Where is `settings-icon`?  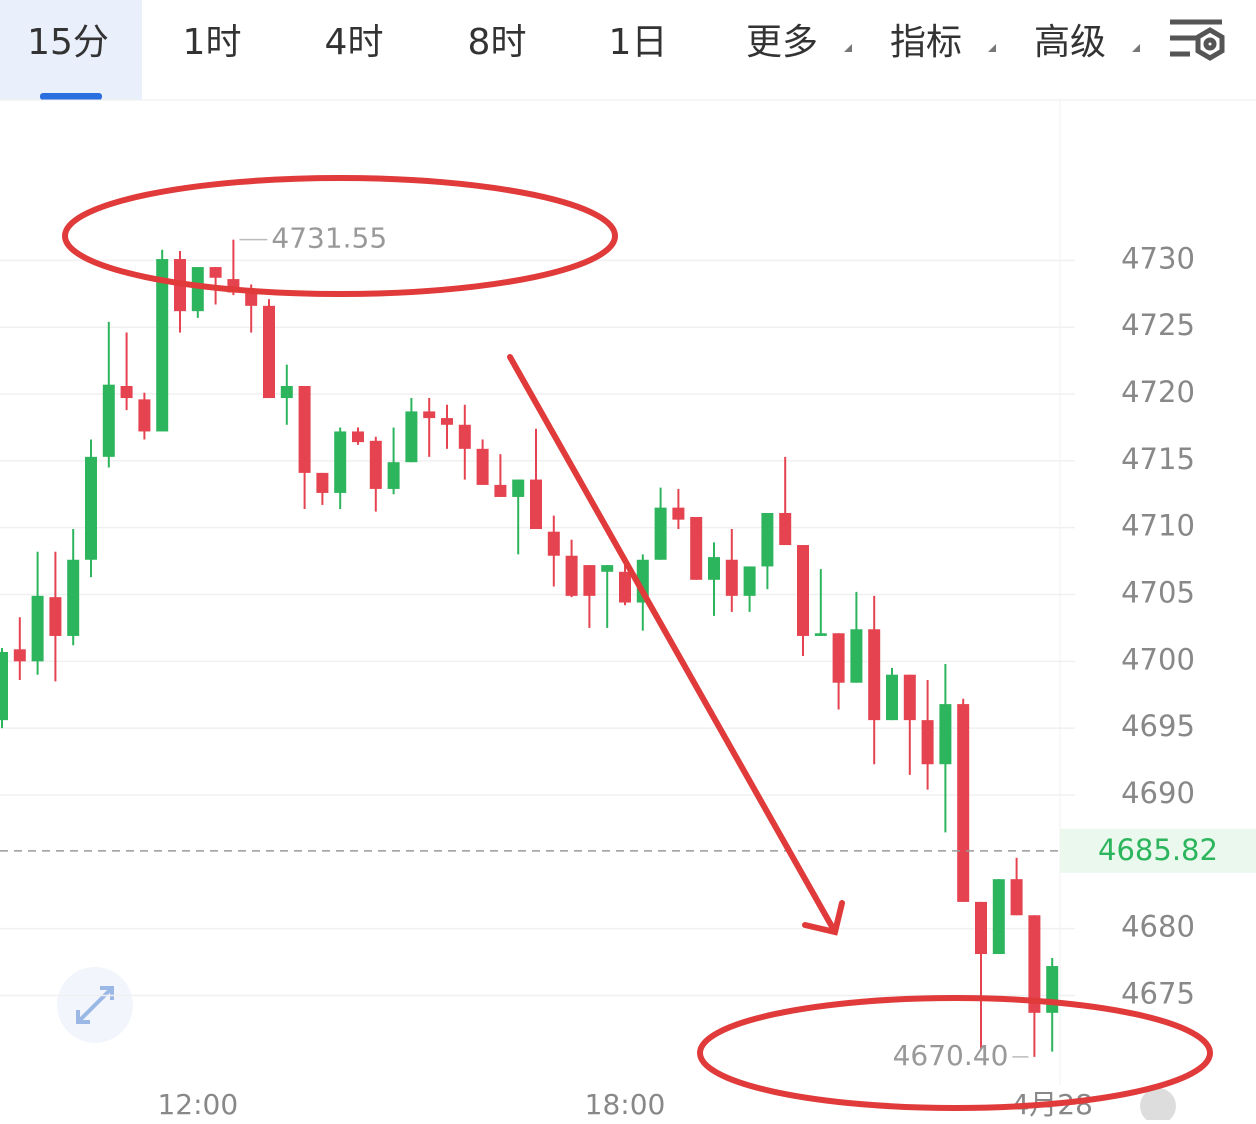 settings-icon is located at coordinates (1197, 40).